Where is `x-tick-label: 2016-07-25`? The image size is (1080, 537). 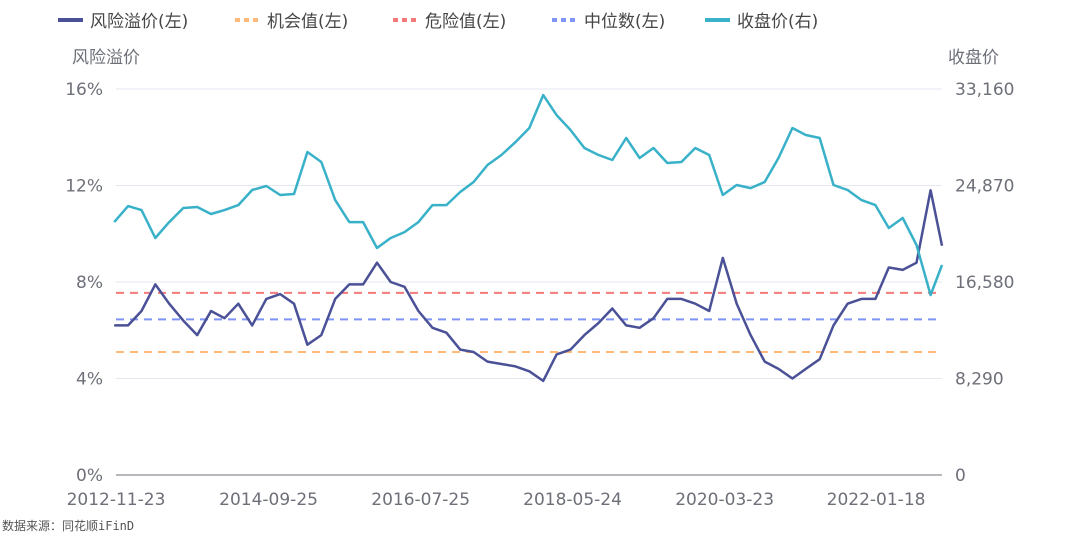 x-tick-label: 2016-07-25 is located at coordinates (420, 500).